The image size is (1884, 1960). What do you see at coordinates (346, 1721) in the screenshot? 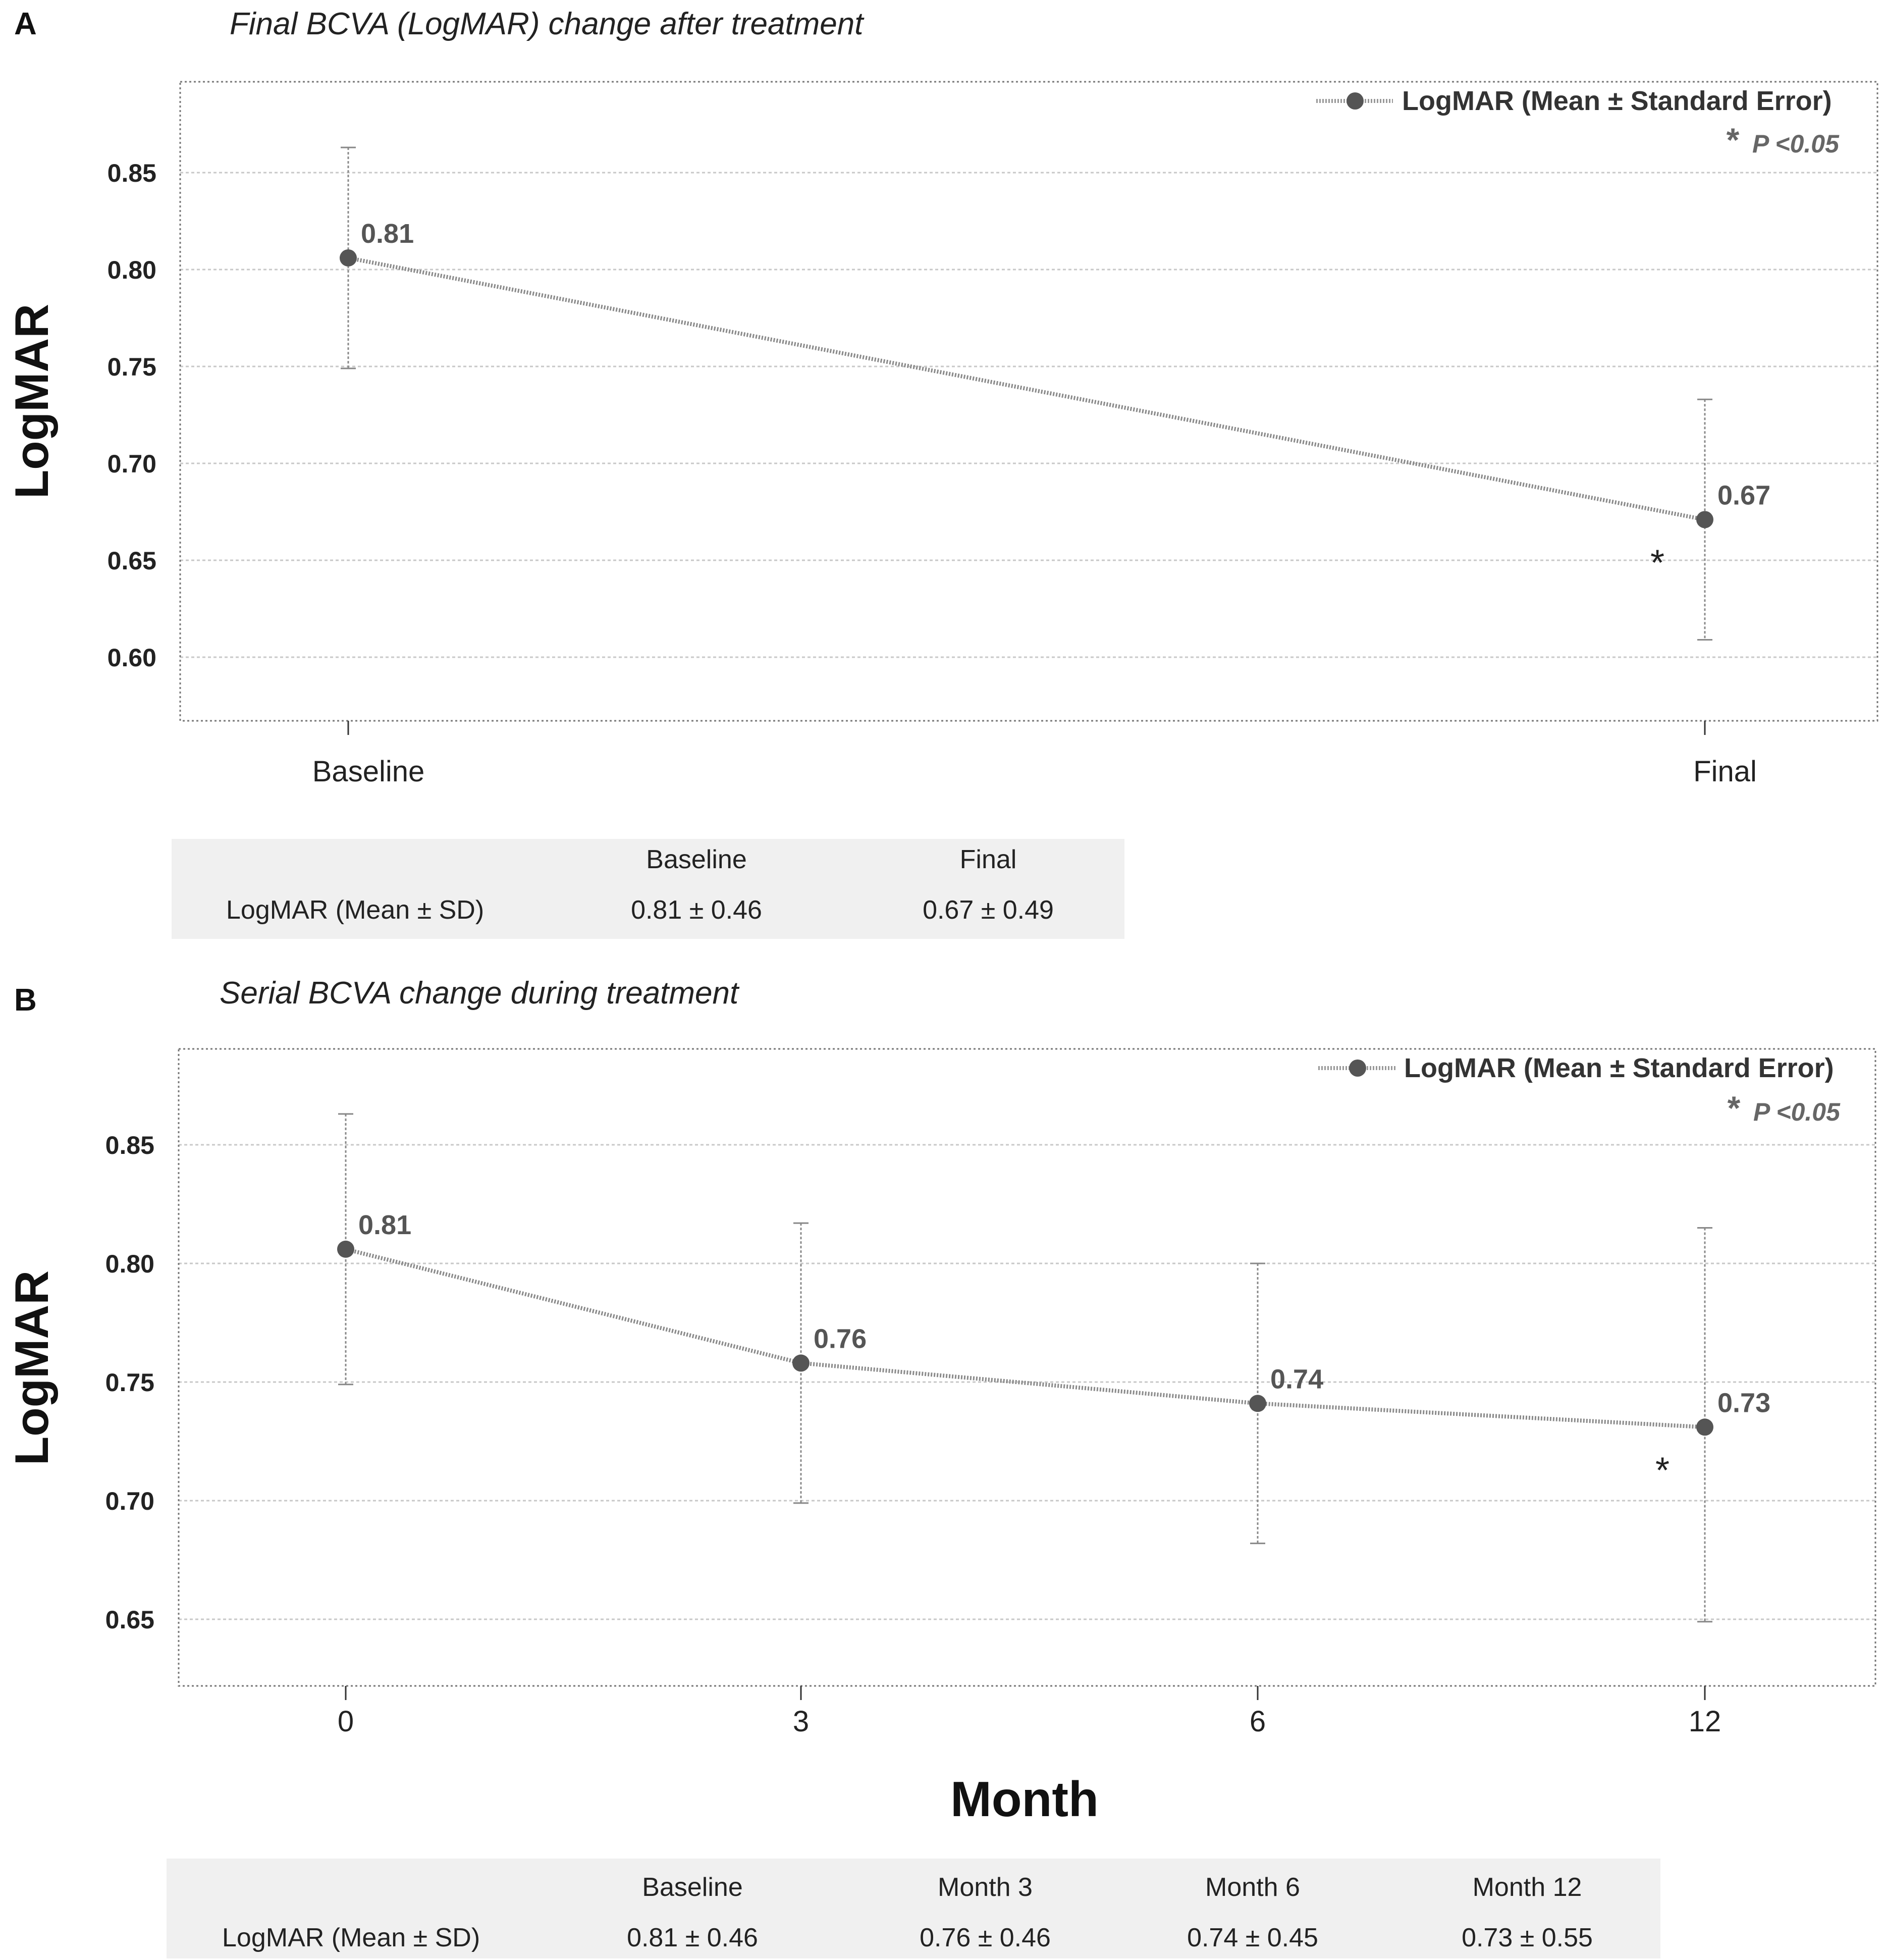
I see `x-tick-label: 0` at bounding box center [346, 1721].